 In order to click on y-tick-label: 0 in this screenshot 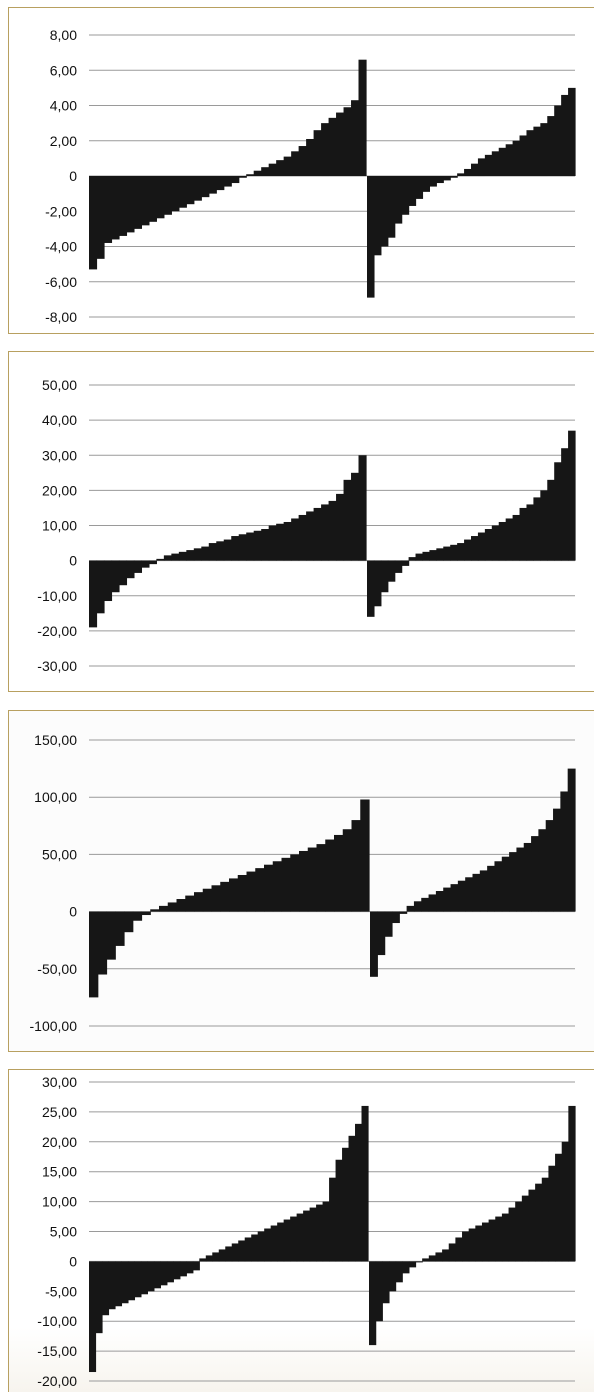, I will do `click(73, 561)`.